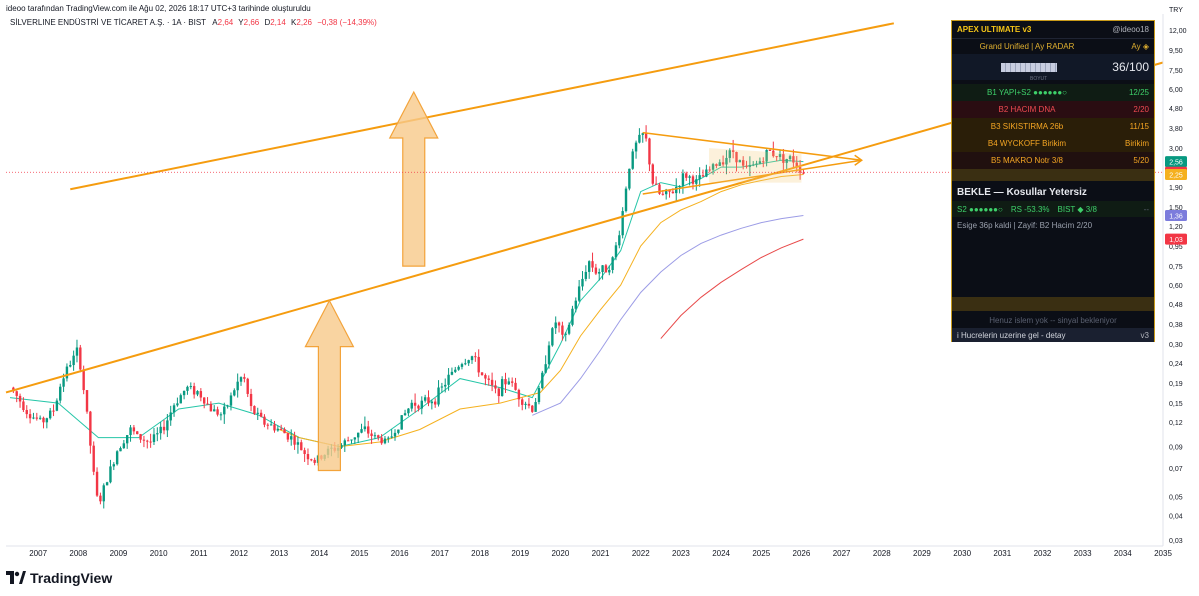 The height and width of the screenshot is (596, 1199). I want to click on time-tick-label: 2029, so click(922, 553).